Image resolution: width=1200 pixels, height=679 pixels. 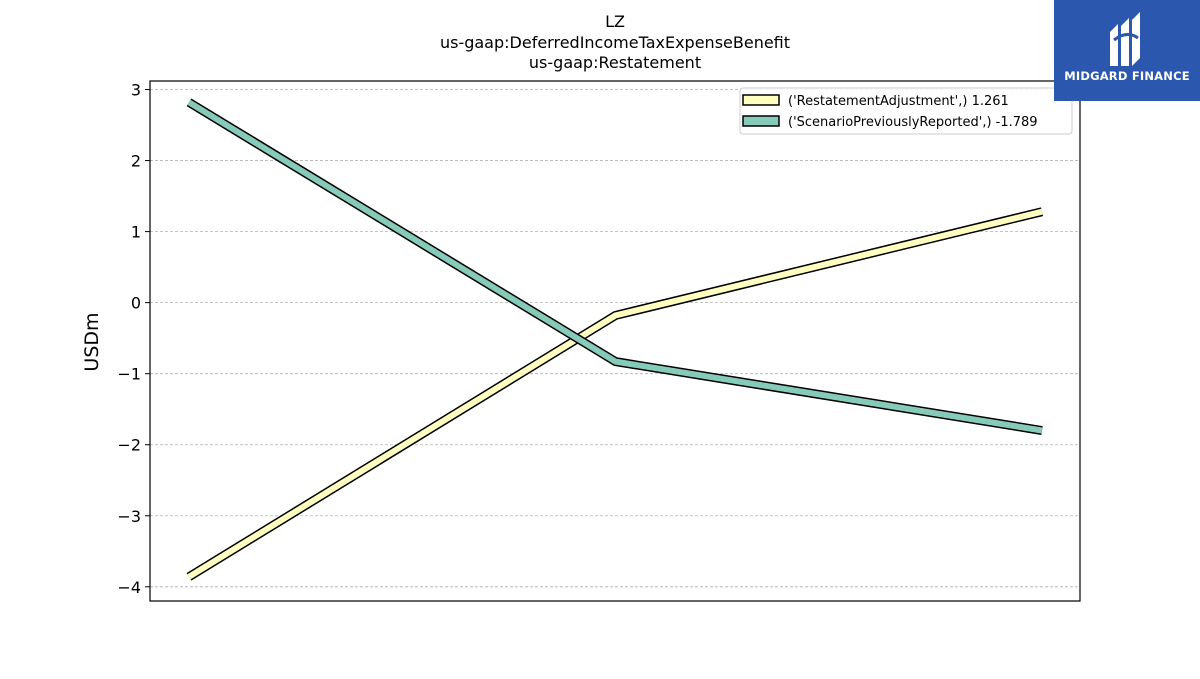 What do you see at coordinates (129, 445) in the screenshot?
I see `y-tick-label: −2` at bounding box center [129, 445].